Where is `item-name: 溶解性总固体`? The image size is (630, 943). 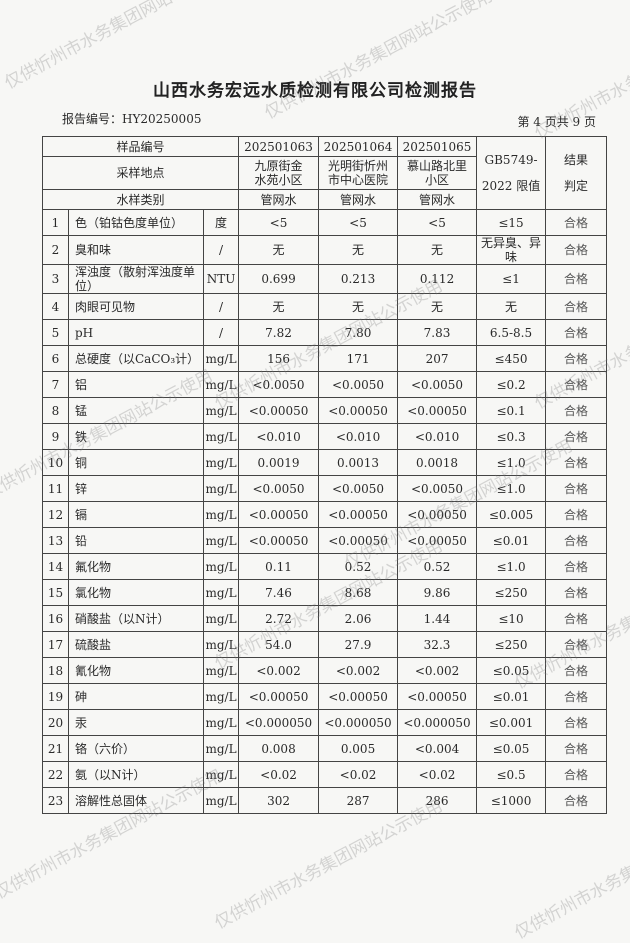
item-name: 溶解性总固体 is located at coordinates (136, 800).